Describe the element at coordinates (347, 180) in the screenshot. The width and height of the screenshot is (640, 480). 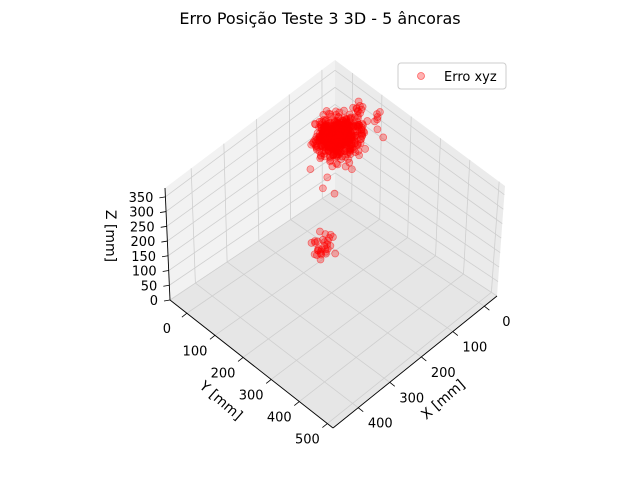
I see `scatter-points` at that location.